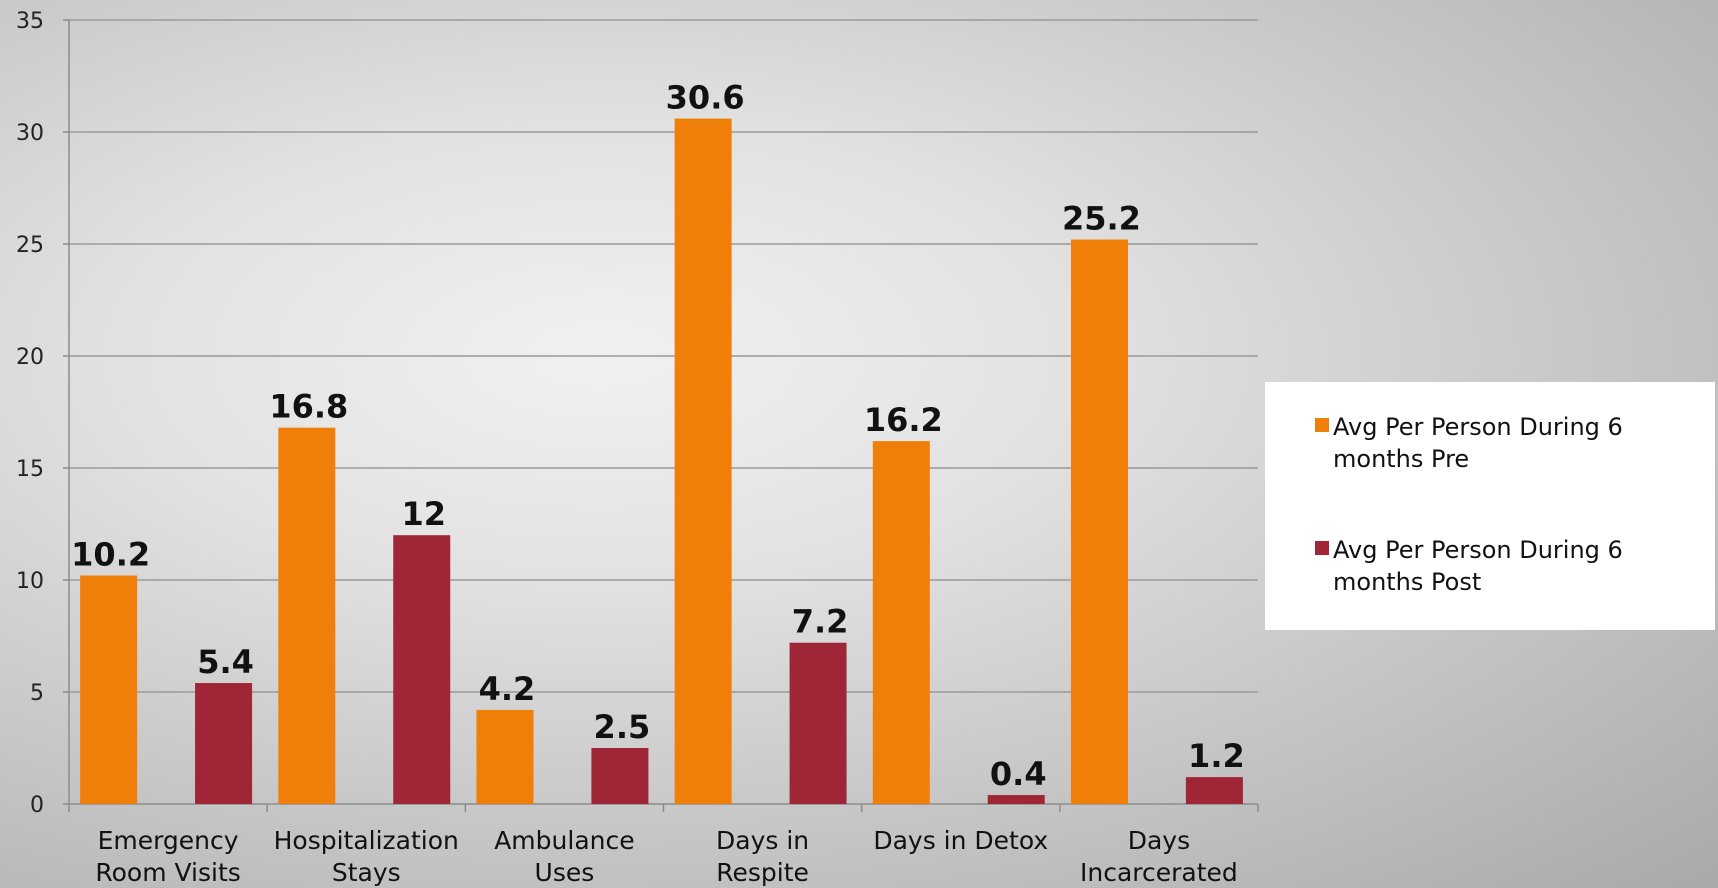  What do you see at coordinates (1322, 548) in the screenshot?
I see `legend-swatch-post` at bounding box center [1322, 548].